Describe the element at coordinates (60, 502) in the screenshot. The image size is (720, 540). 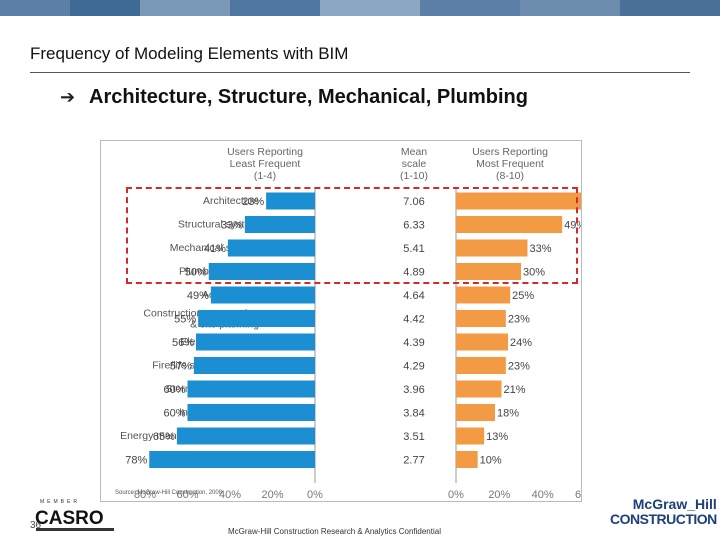
I see `casro-tagline: MEMBER` at that location.